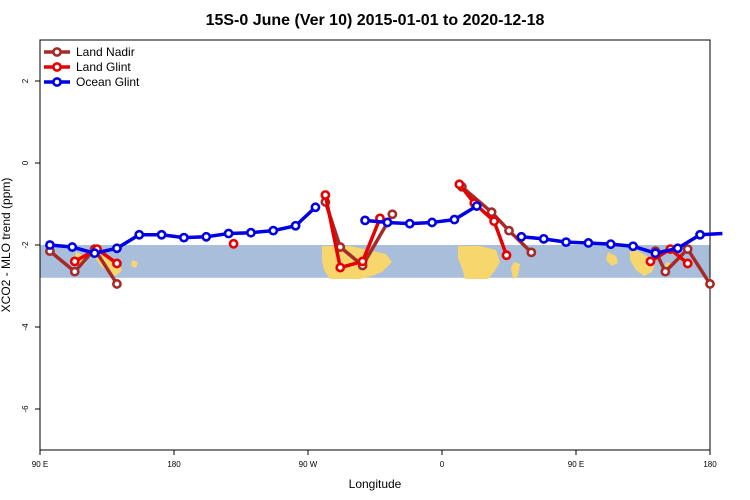  What do you see at coordinates (375, 484) in the screenshot?
I see `x-axis-label: Longitude` at bounding box center [375, 484].